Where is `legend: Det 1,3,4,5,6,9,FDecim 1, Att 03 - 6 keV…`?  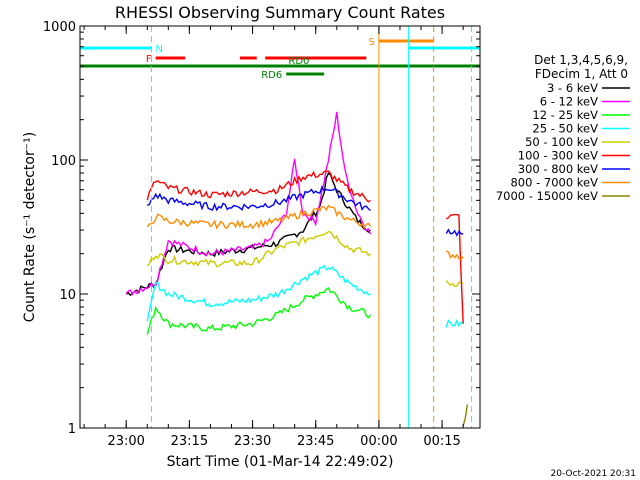 legend: Det 1,3,4,5,6,9,FDecim 1, Att 03 - 6 keV… is located at coordinates (563, 128).